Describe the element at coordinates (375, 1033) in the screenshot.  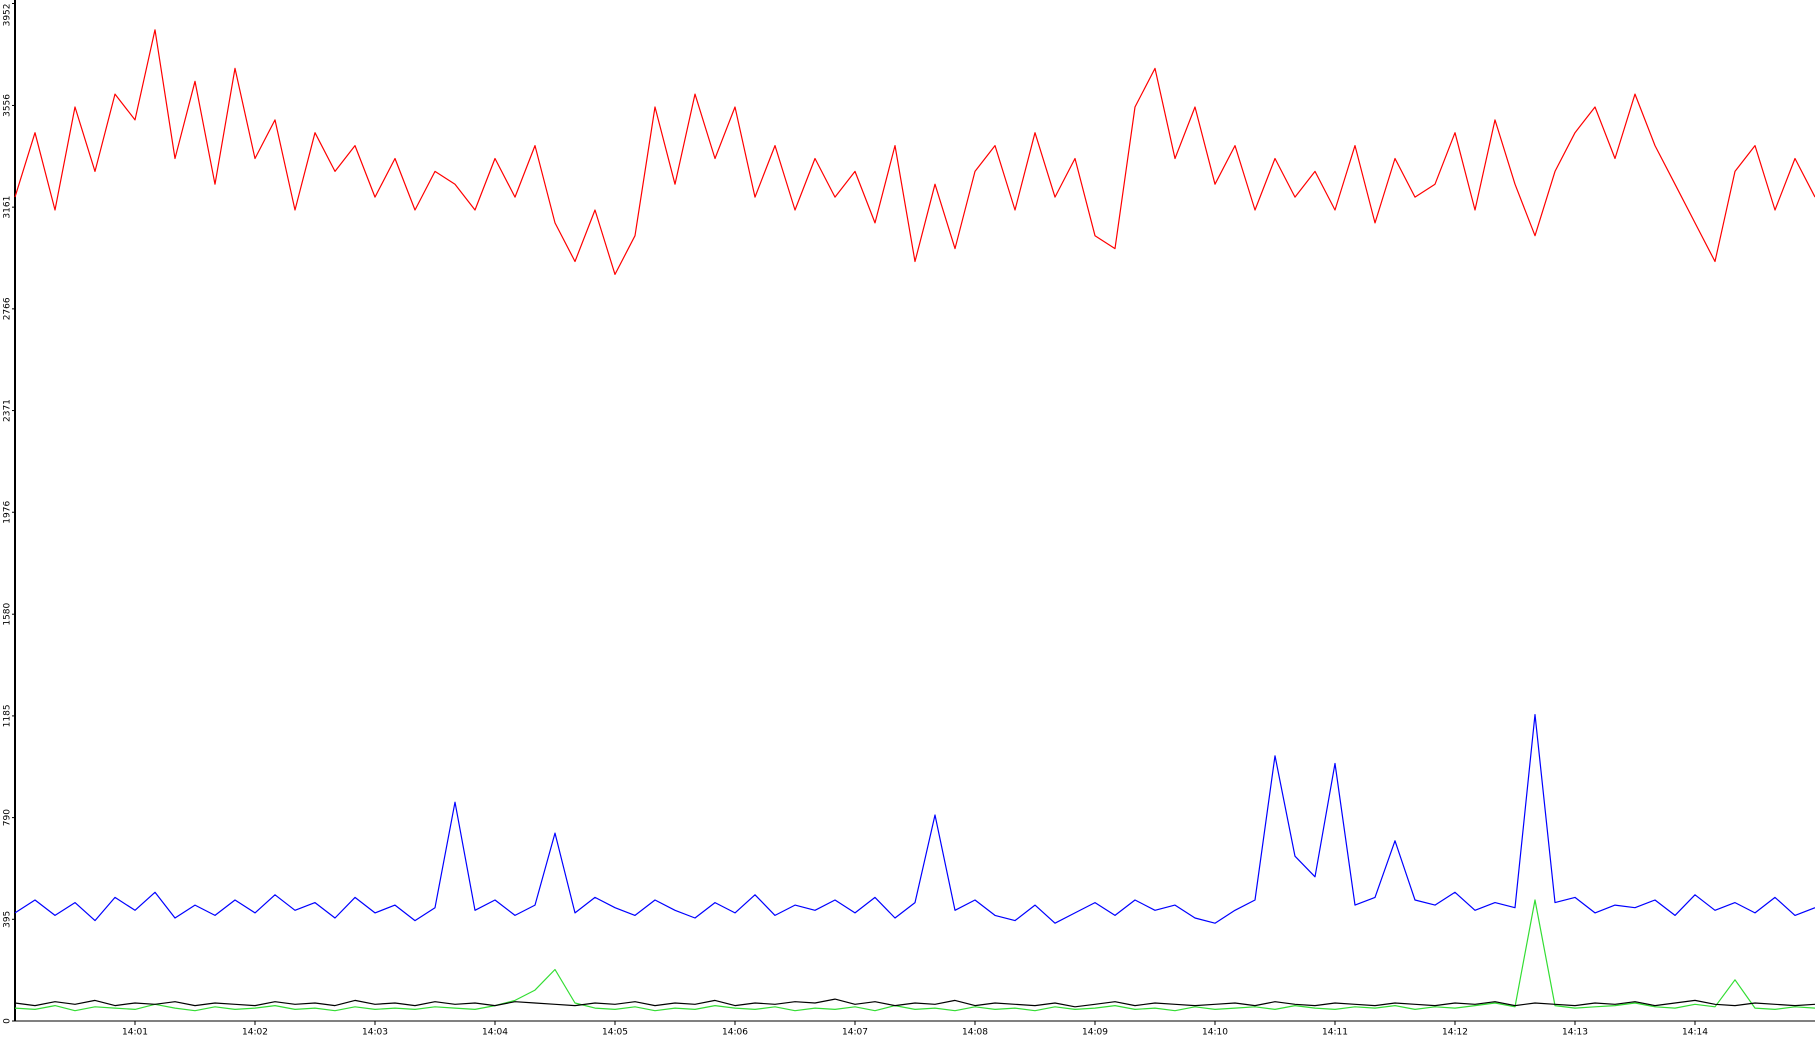
I see `x-tick-label: 14:03` at that location.